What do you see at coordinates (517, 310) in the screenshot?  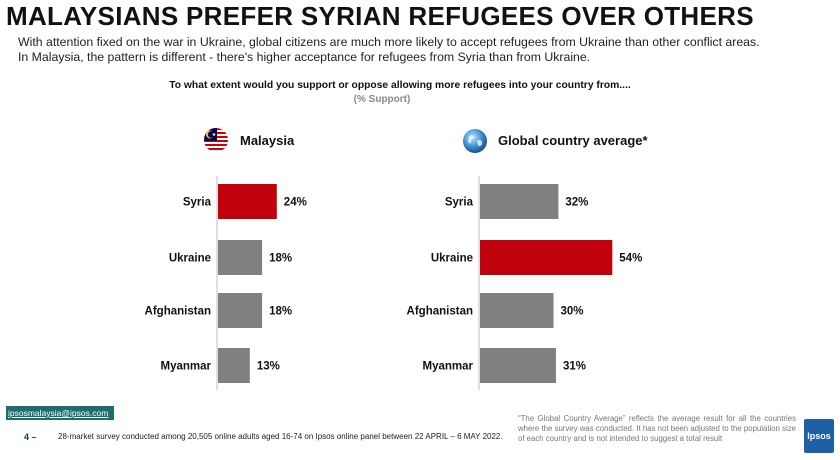 I see `global-bar-afghanistan` at bounding box center [517, 310].